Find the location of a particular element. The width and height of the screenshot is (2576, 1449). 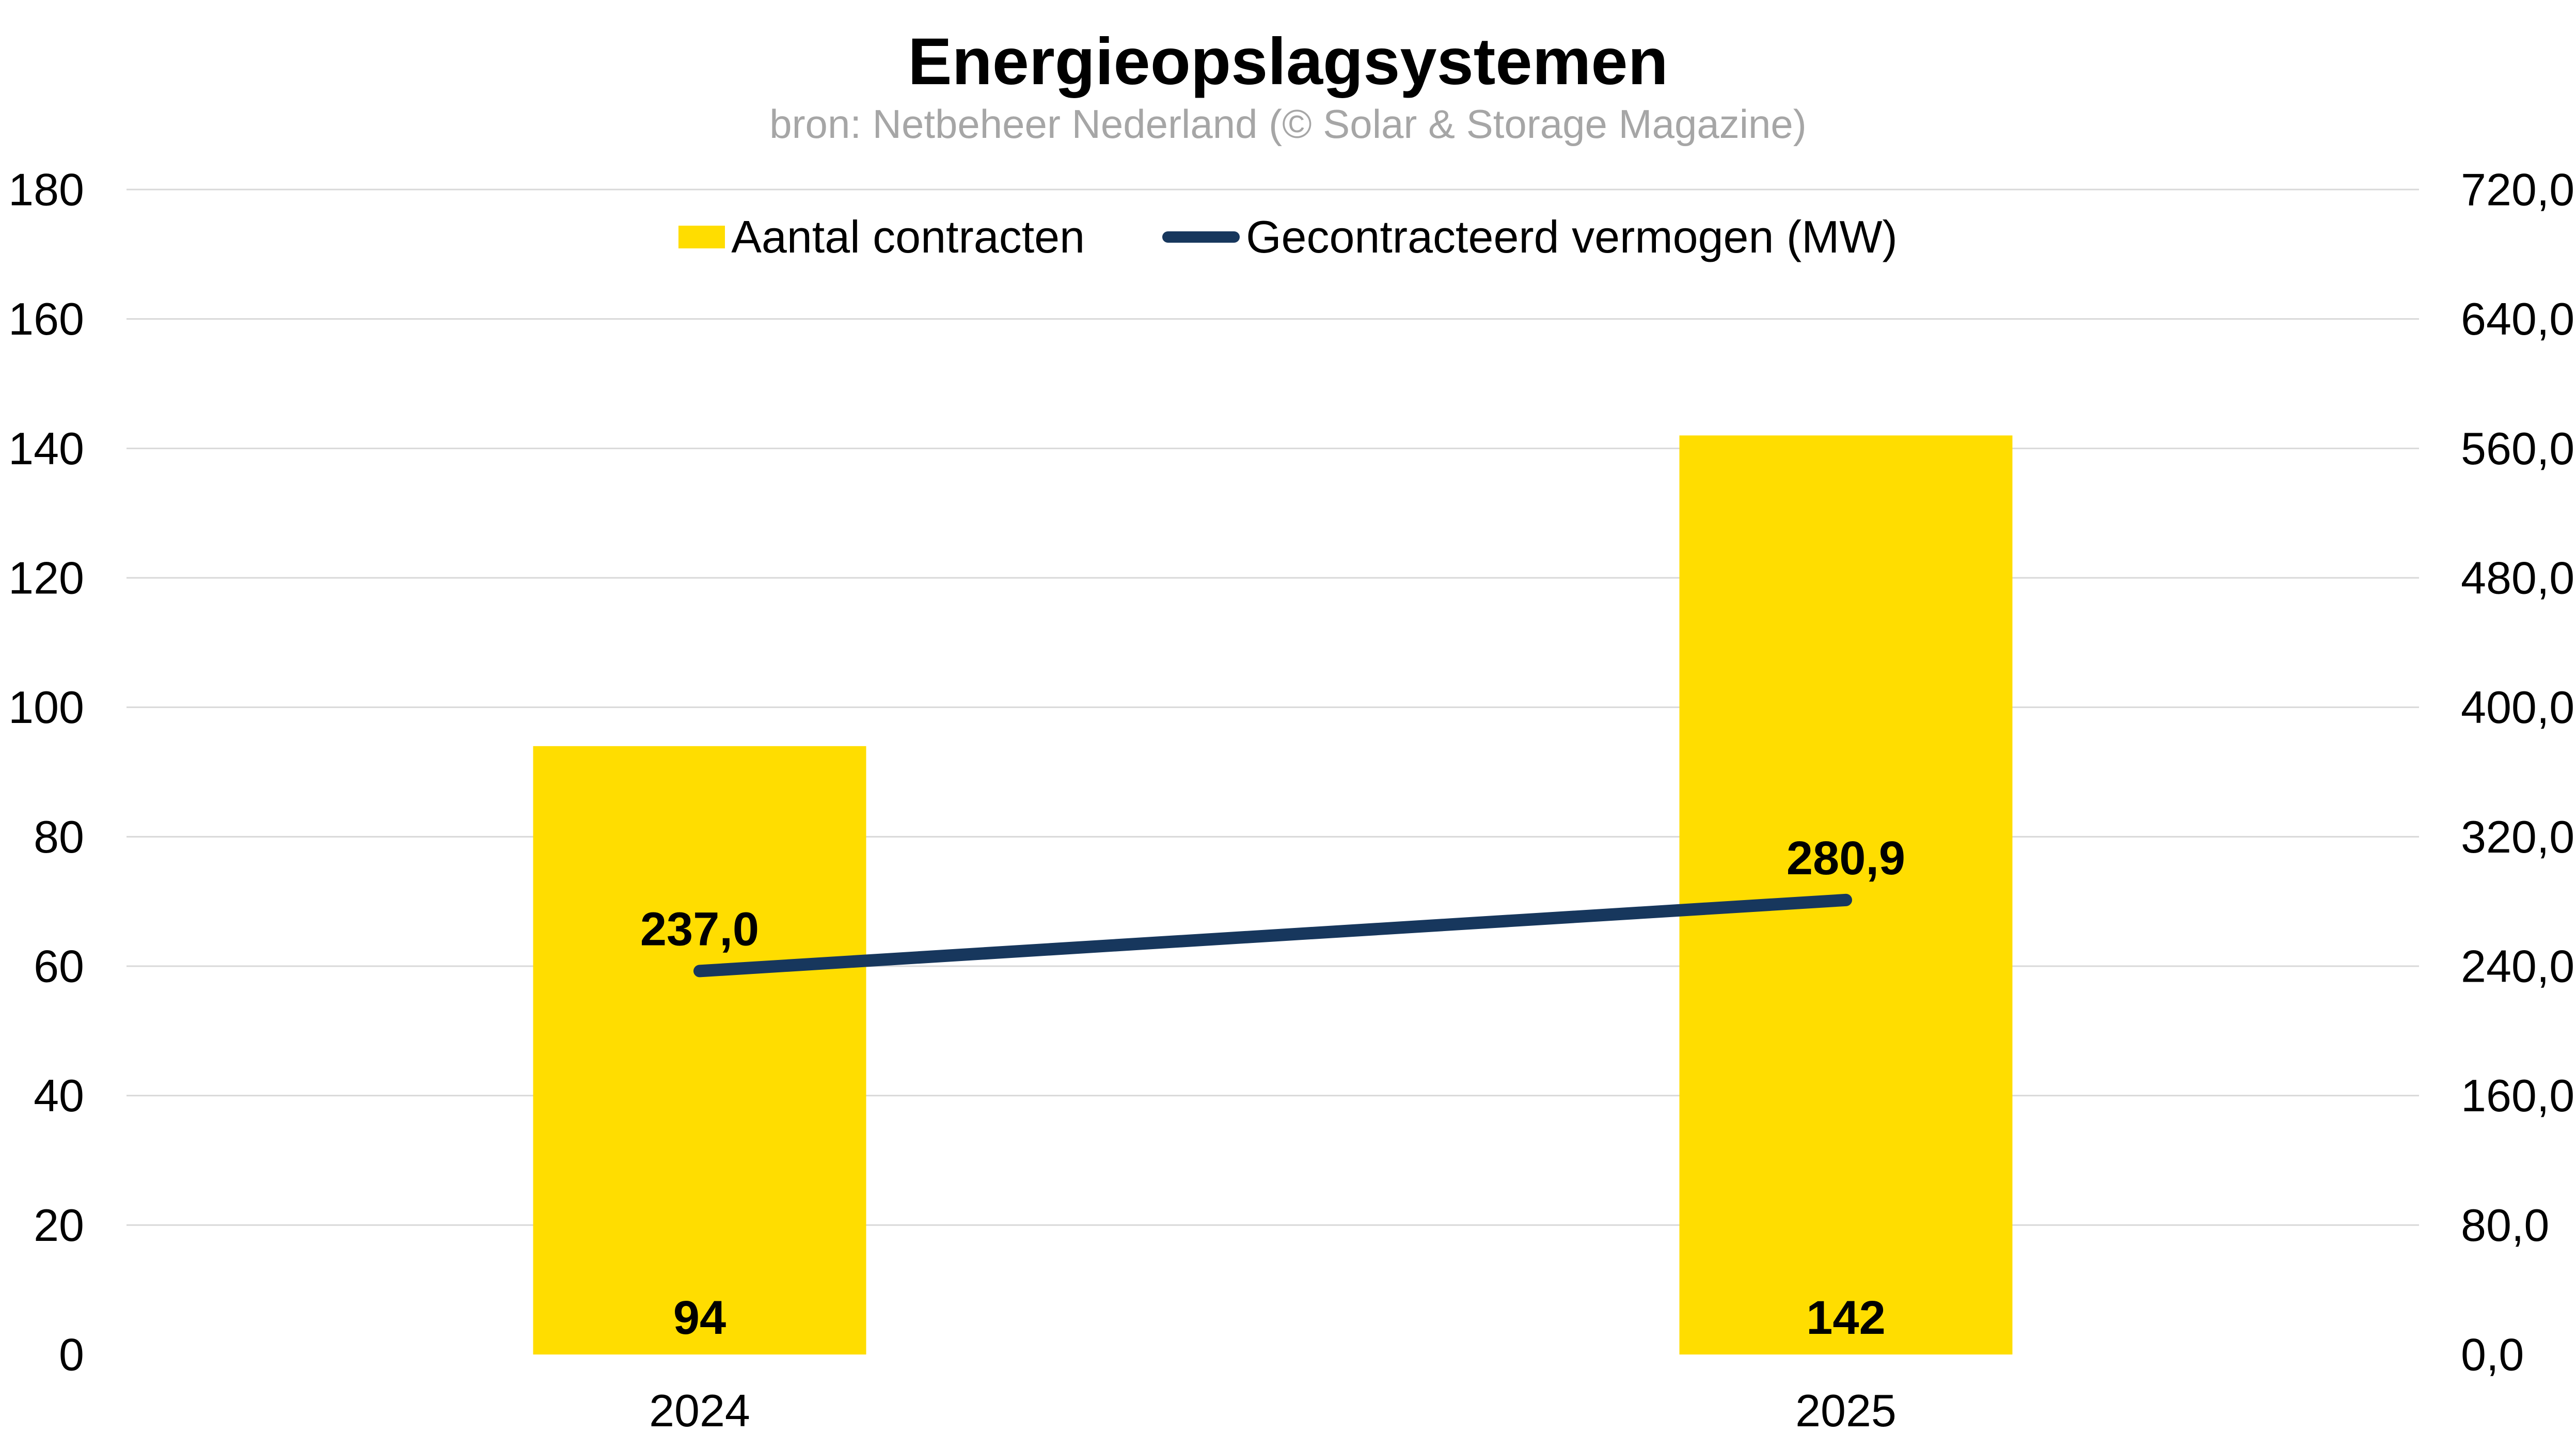

right-axis-tick-label: 80,0 is located at coordinates (2505, 1225).